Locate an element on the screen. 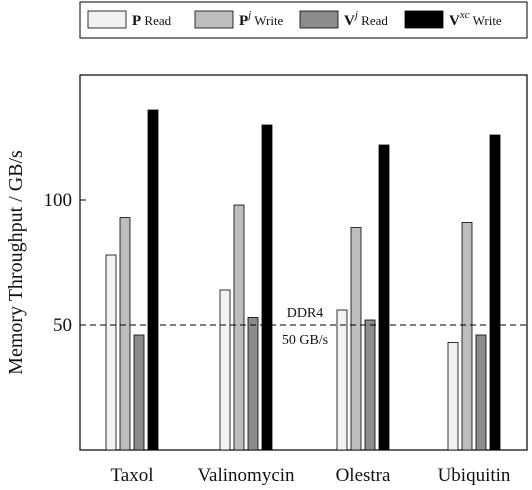 The width and height of the screenshot is (532, 490). y-tick-label: 100 is located at coordinates (58, 200).